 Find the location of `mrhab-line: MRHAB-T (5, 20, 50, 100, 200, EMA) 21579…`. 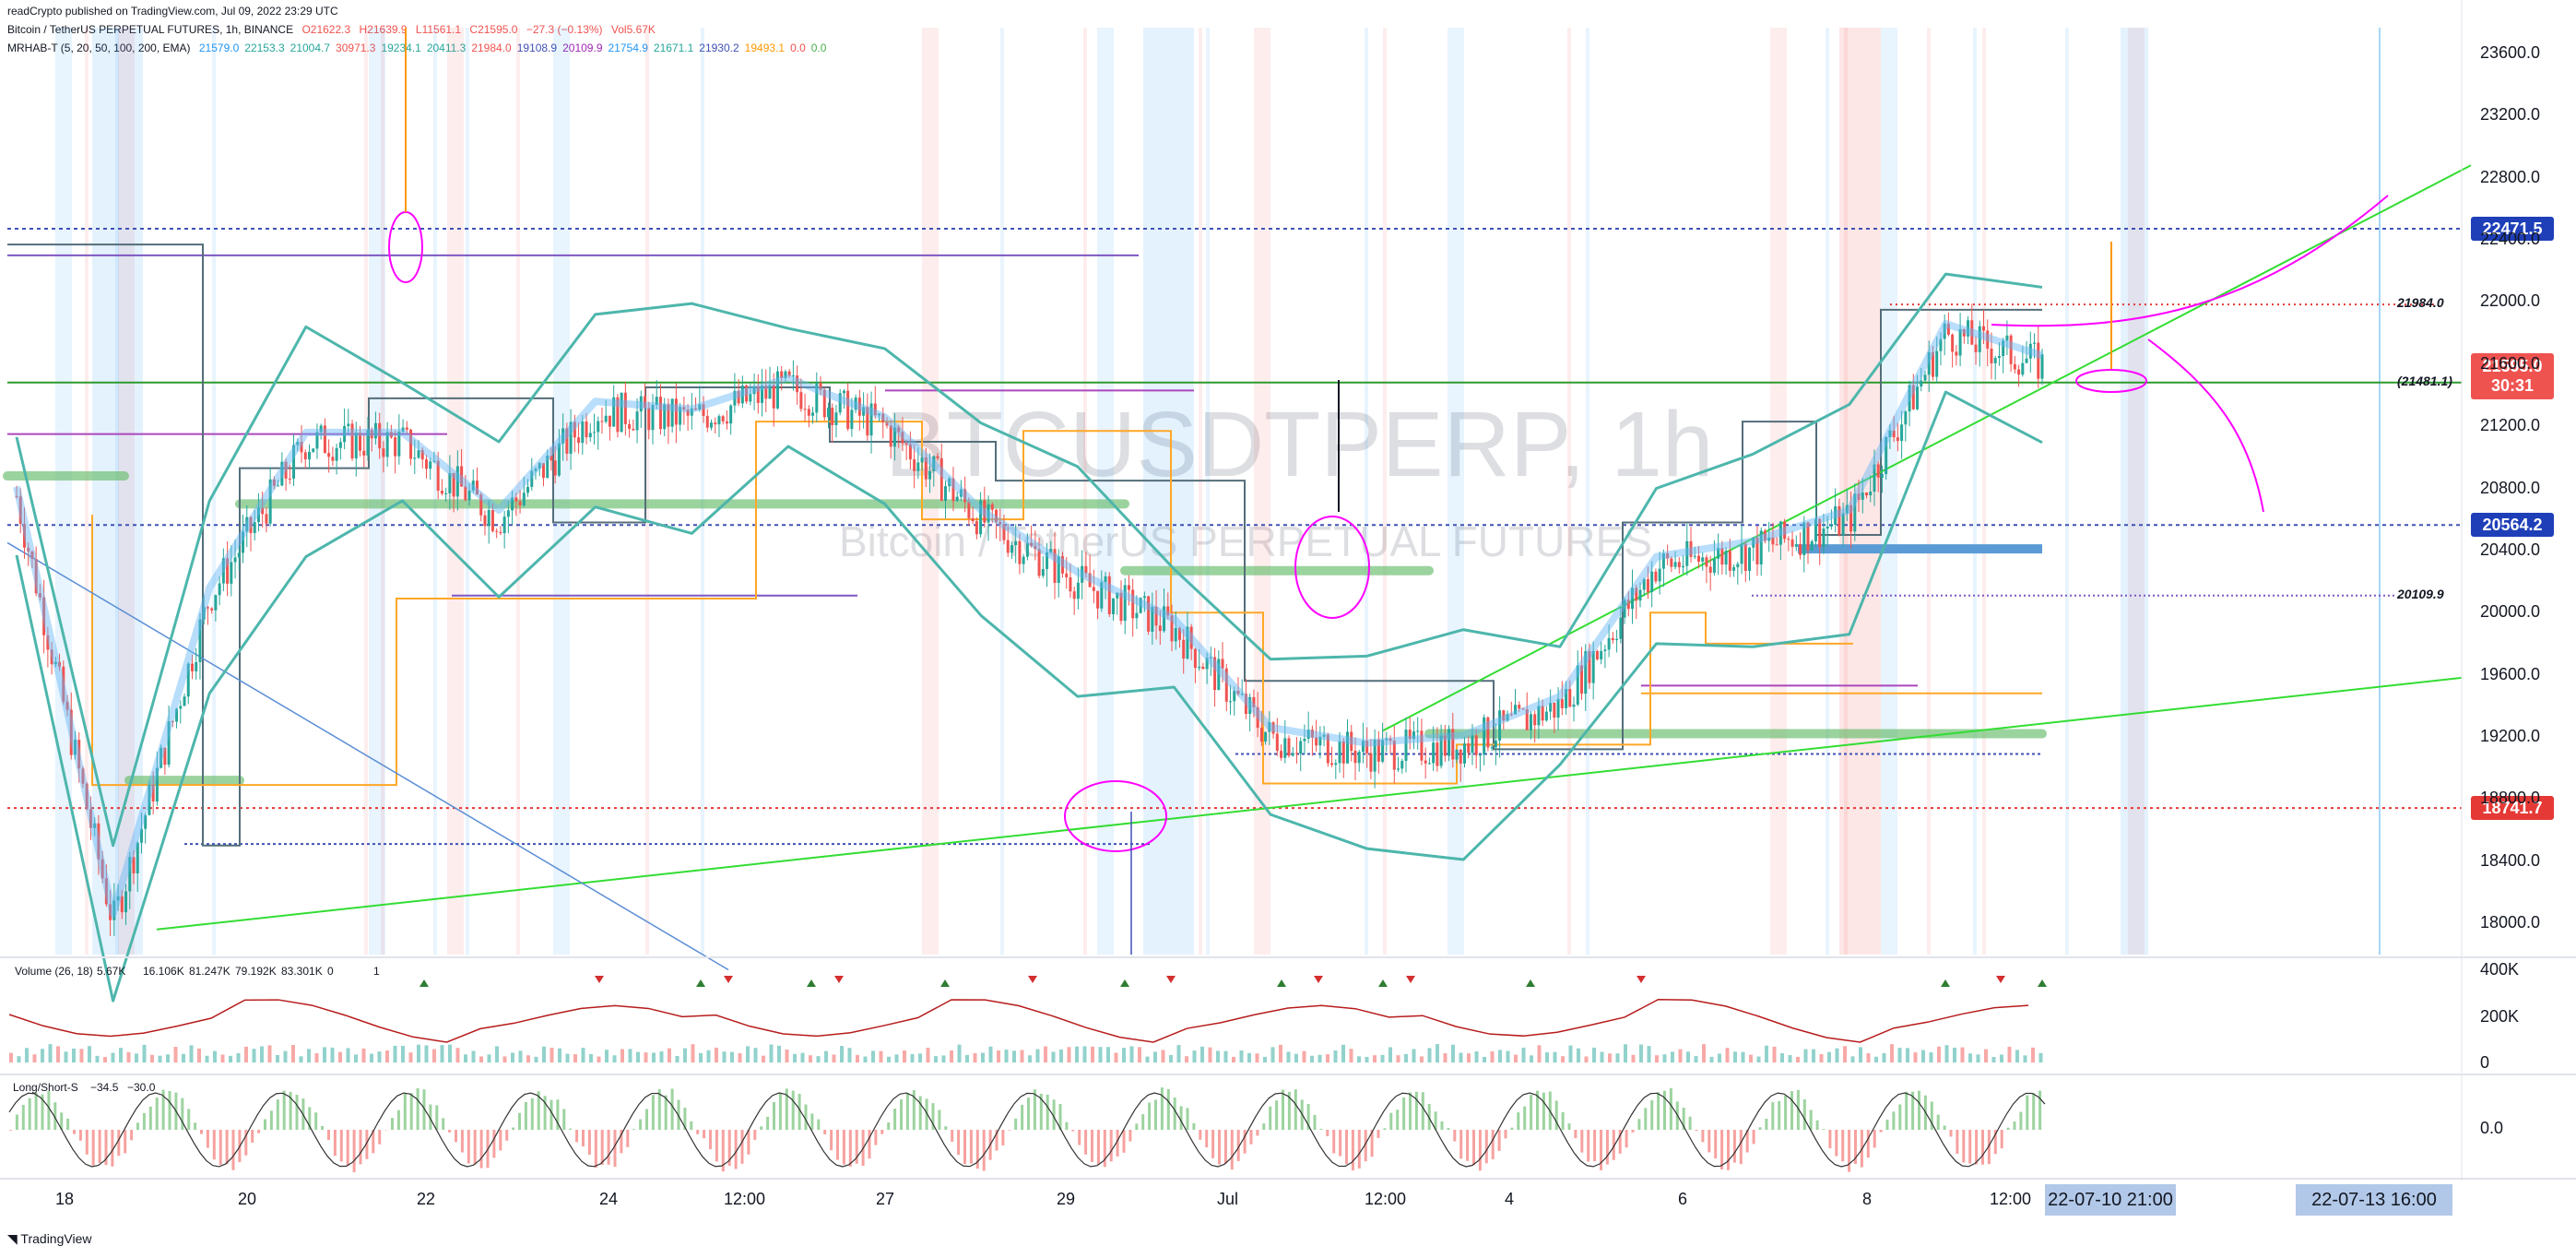

mrhab-line: MRHAB-T (5, 20, 50, 100, 200, EMA) 21579… is located at coordinates (419, 48).